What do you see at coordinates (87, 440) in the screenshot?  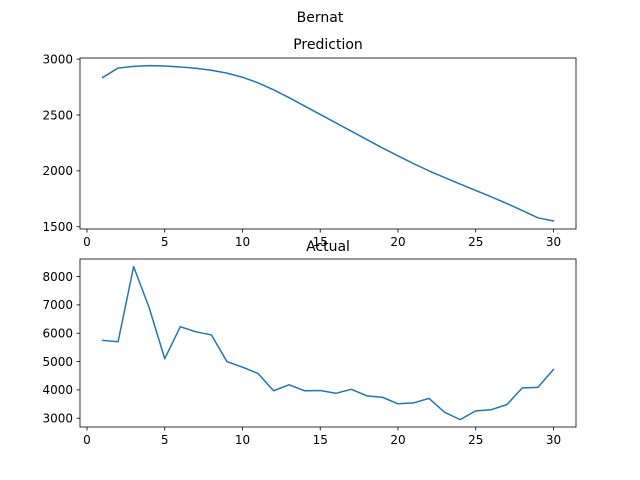 I see `actual-x-tick-label-0: 0` at bounding box center [87, 440].